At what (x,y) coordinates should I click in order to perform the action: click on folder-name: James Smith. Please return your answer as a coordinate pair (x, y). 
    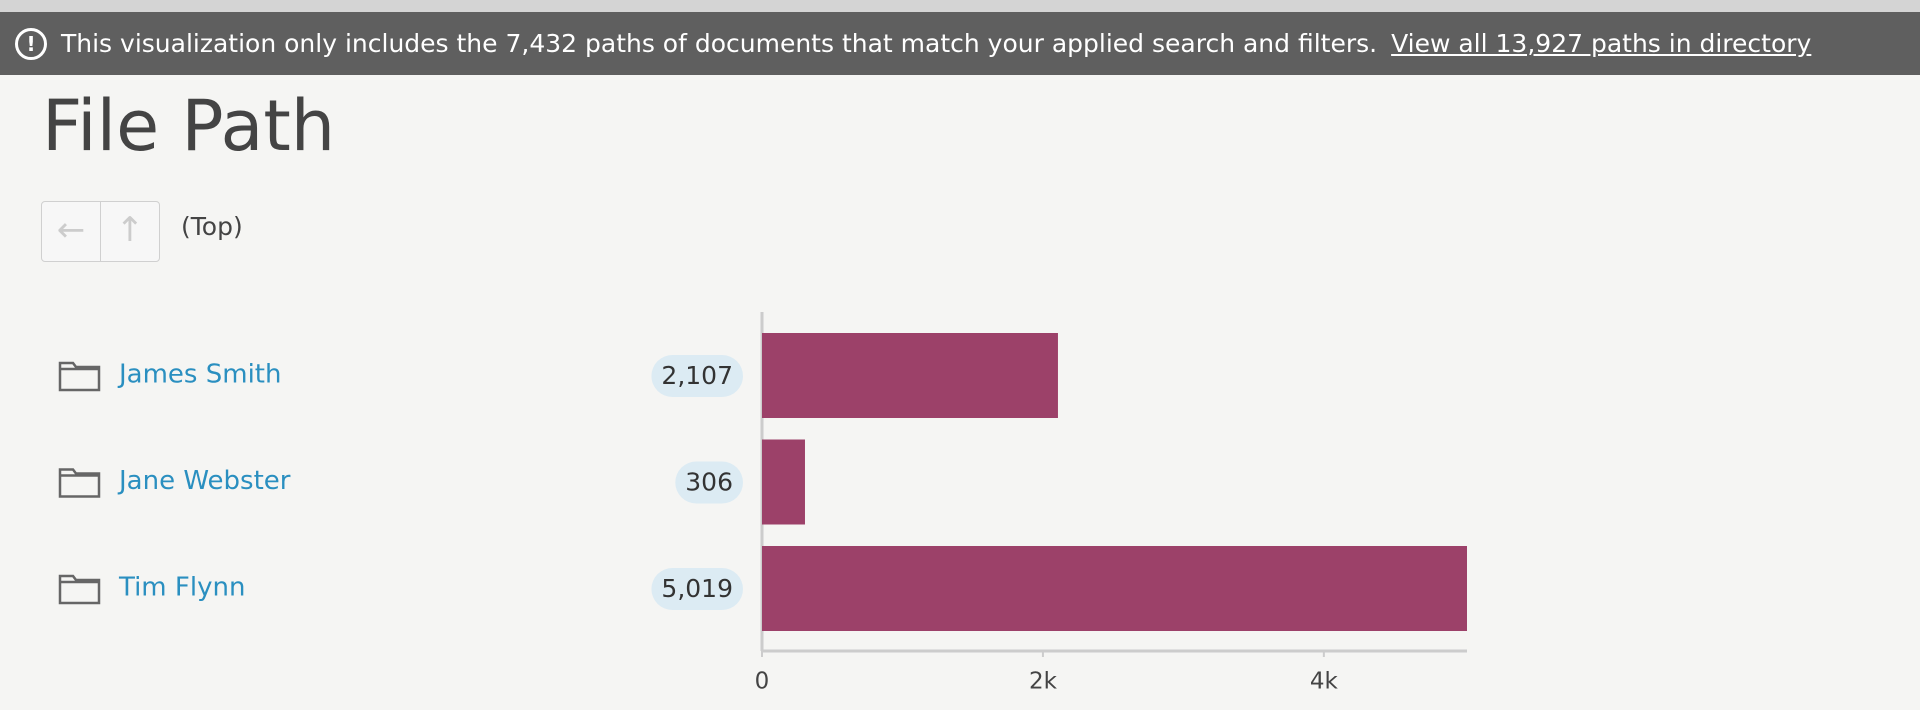
    Looking at the image, I should click on (199, 375).